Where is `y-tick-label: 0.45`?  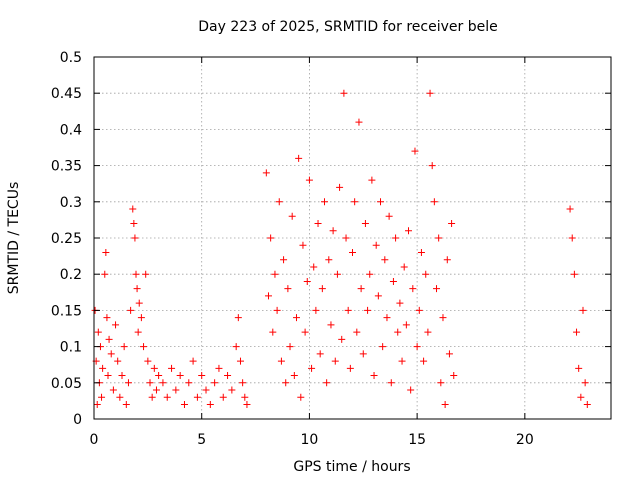 y-tick-label: 0.45 is located at coordinates (66, 94).